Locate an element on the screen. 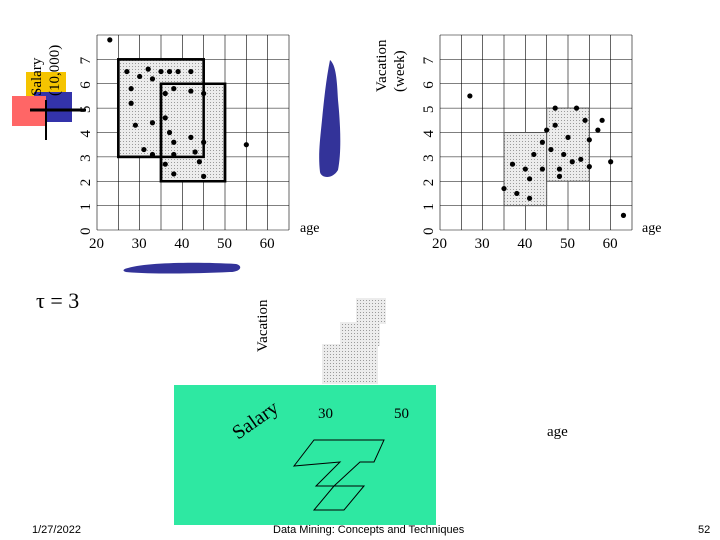 The width and height of the screenshot is (720, 540). right-x-tick-label: 40 is located at coordinates (524, 244).